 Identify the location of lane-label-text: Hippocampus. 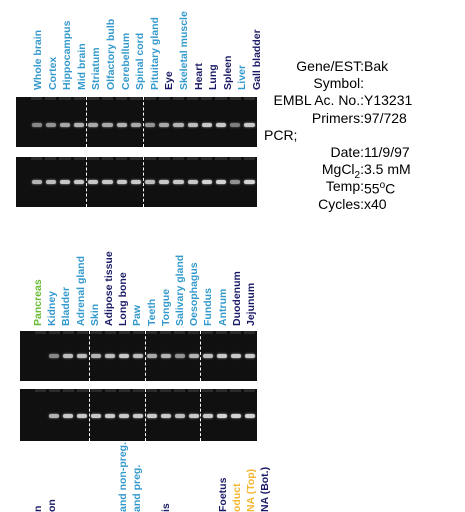
(67, 55).